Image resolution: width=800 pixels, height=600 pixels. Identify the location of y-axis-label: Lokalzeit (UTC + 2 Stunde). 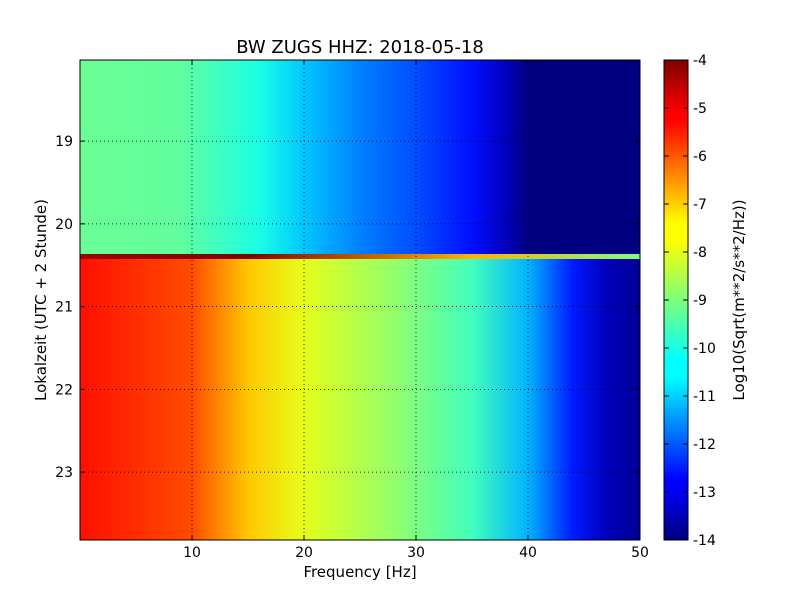
(41, 300).